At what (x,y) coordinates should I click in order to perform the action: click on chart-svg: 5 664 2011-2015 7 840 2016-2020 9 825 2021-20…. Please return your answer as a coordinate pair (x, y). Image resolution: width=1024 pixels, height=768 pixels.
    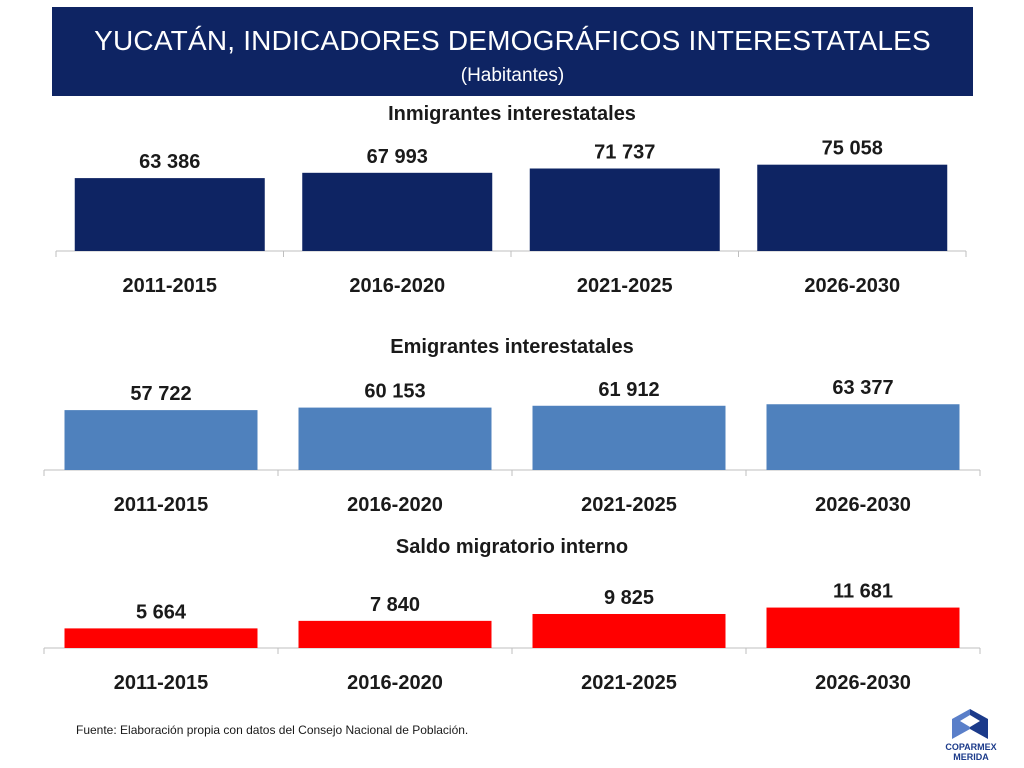
    Looking at the image, I should click on (512, 637).